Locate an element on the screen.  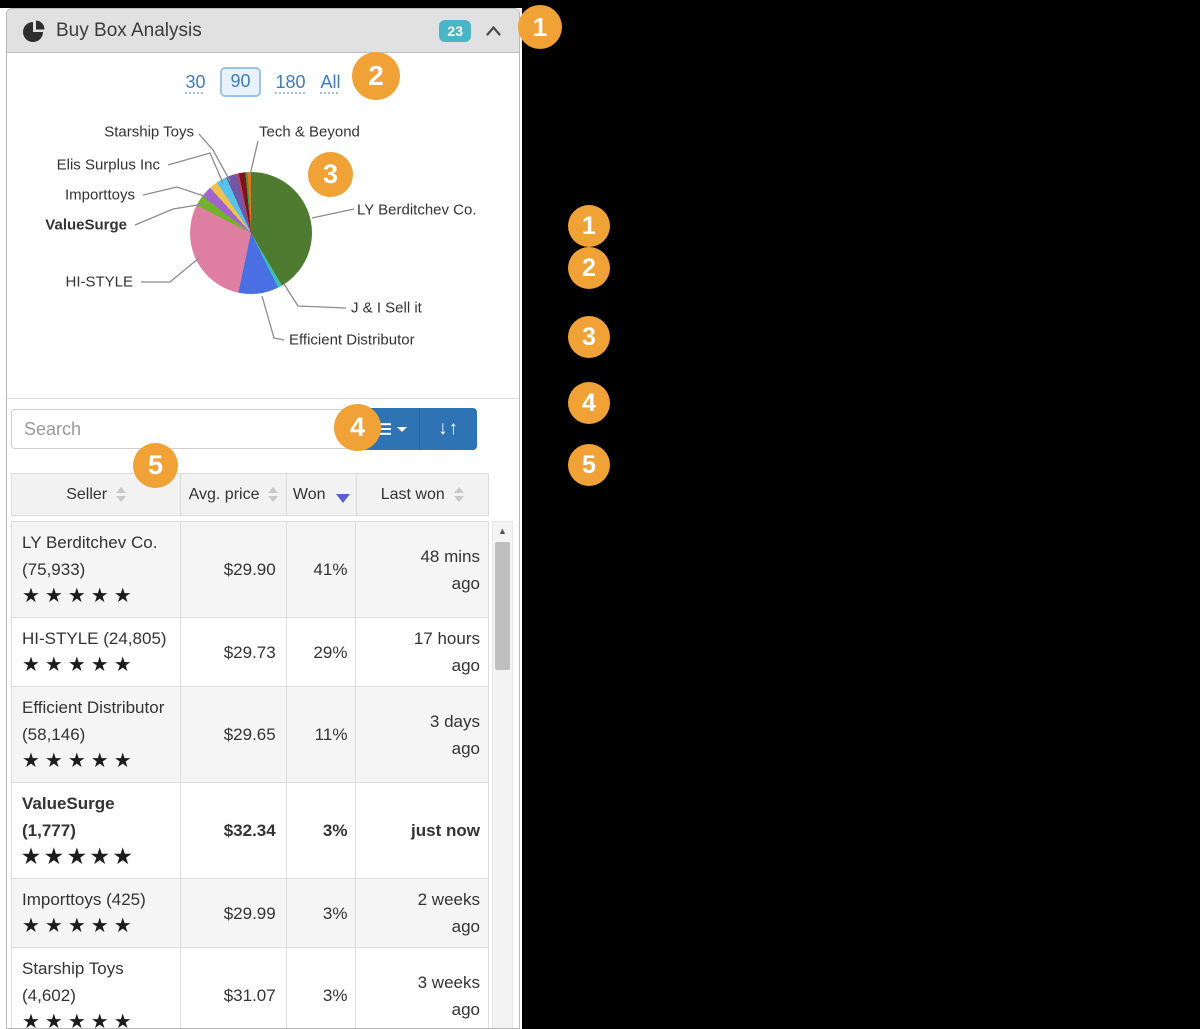
table-toolbar: ↓↑ is located at coordinates (263, 425).